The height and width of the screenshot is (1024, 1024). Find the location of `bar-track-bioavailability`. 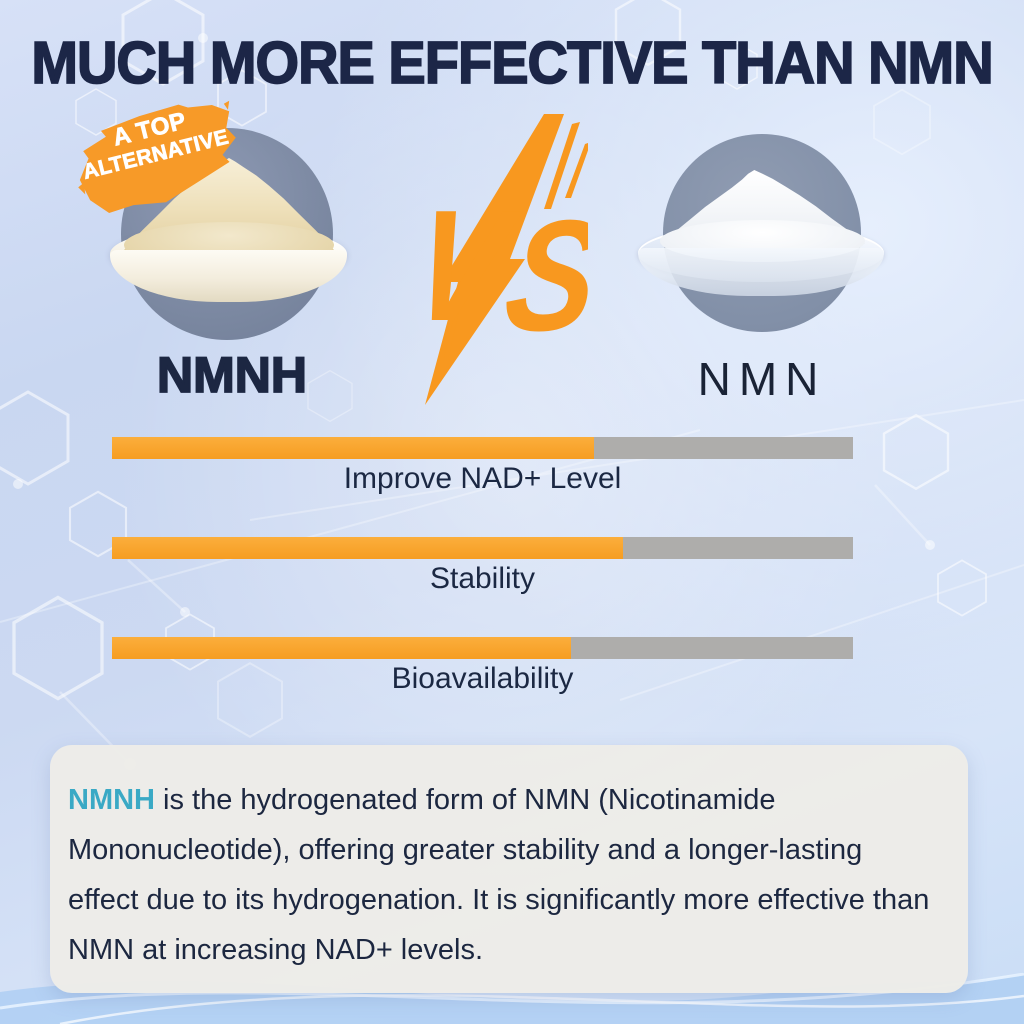

bar-track-bioavailability is located at coordinates (482, 648).